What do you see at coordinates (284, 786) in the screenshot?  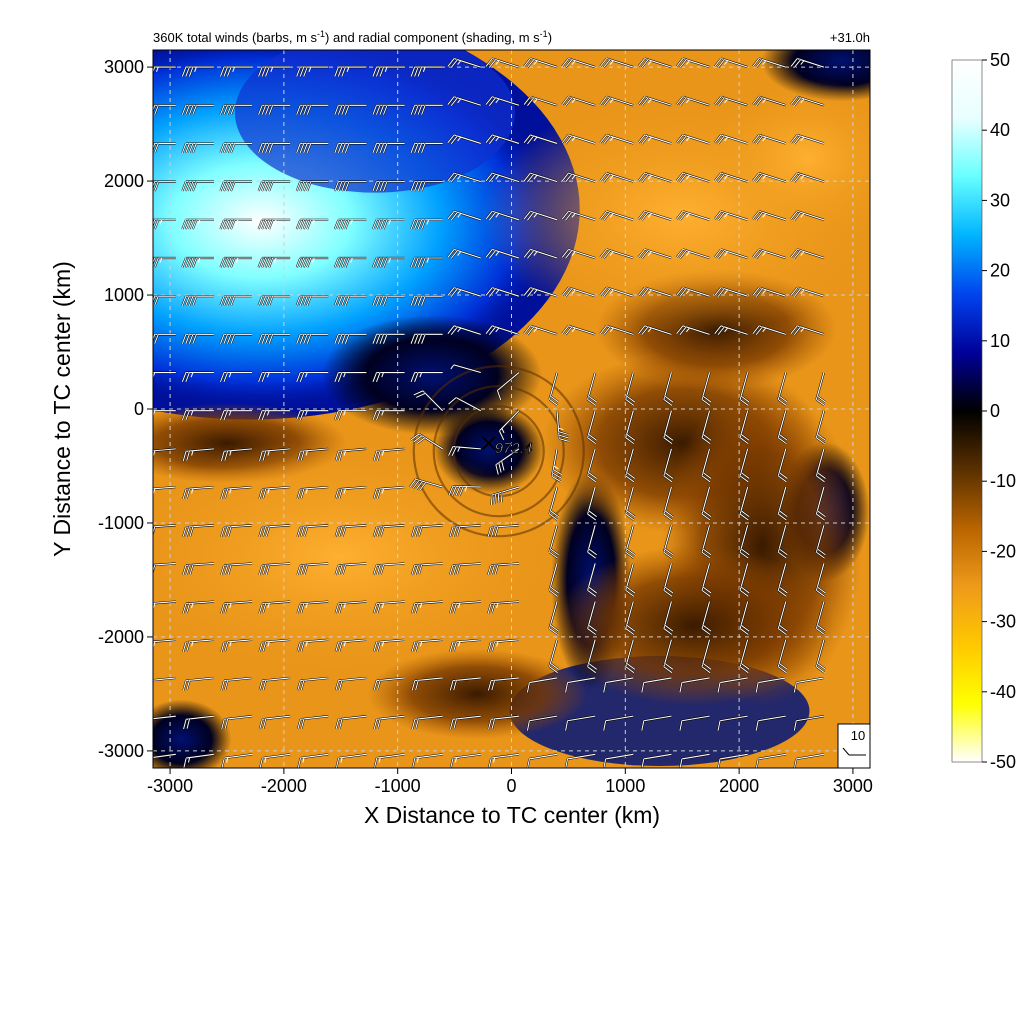 I see `x-tick-label--2000: -2000` at bounding box center [284, 786].